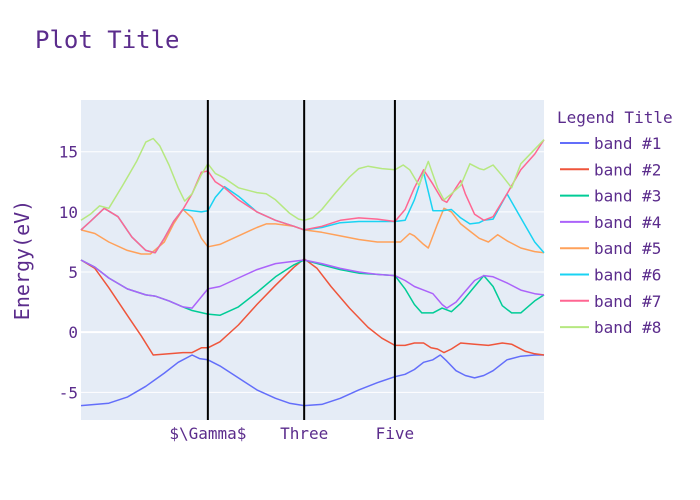 Image resolution: width=700 pixels, height=500 pixels. Describe the element at coordinates (207, 433) in the screenshot. I see `x-tick-label: $\Gamma$` at that location.